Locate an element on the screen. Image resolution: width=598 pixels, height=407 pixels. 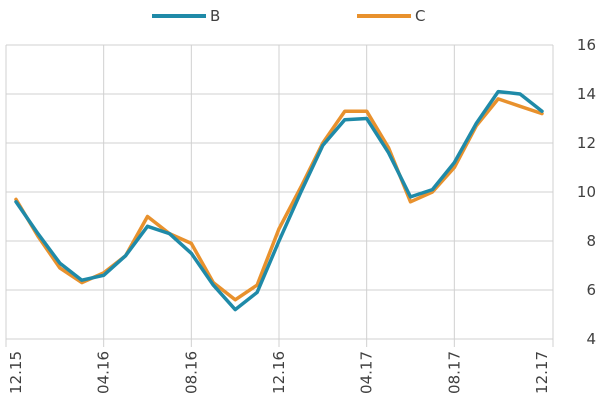
y-tick-label: 6 is located at coordinates (591, 290).